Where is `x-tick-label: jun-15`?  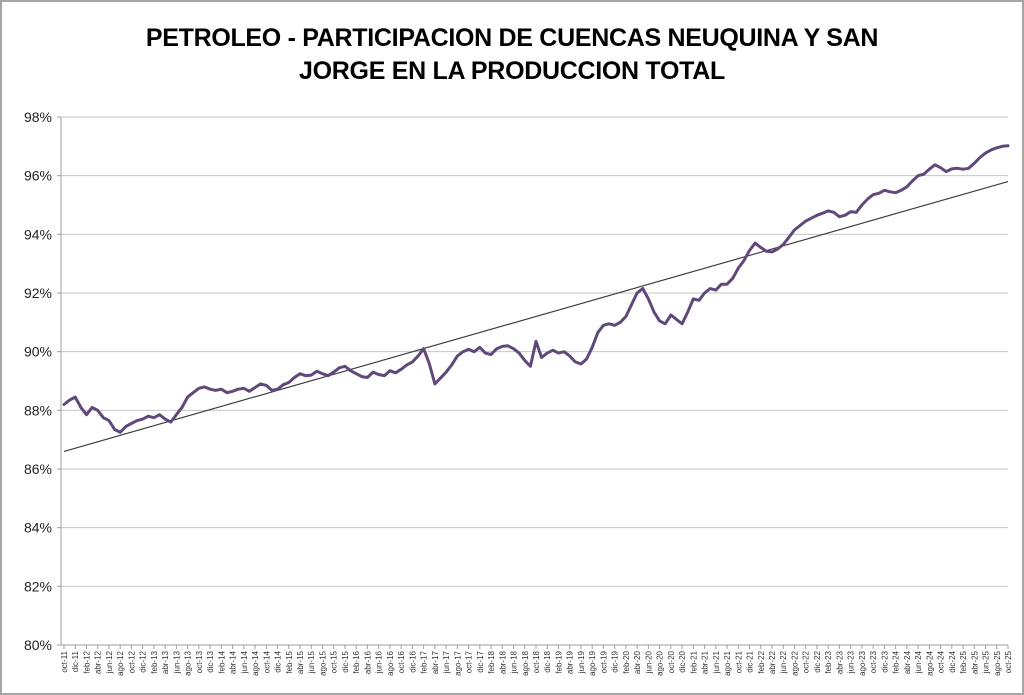
x-tick-label: jun-15 is located at coordinates (311, 662).